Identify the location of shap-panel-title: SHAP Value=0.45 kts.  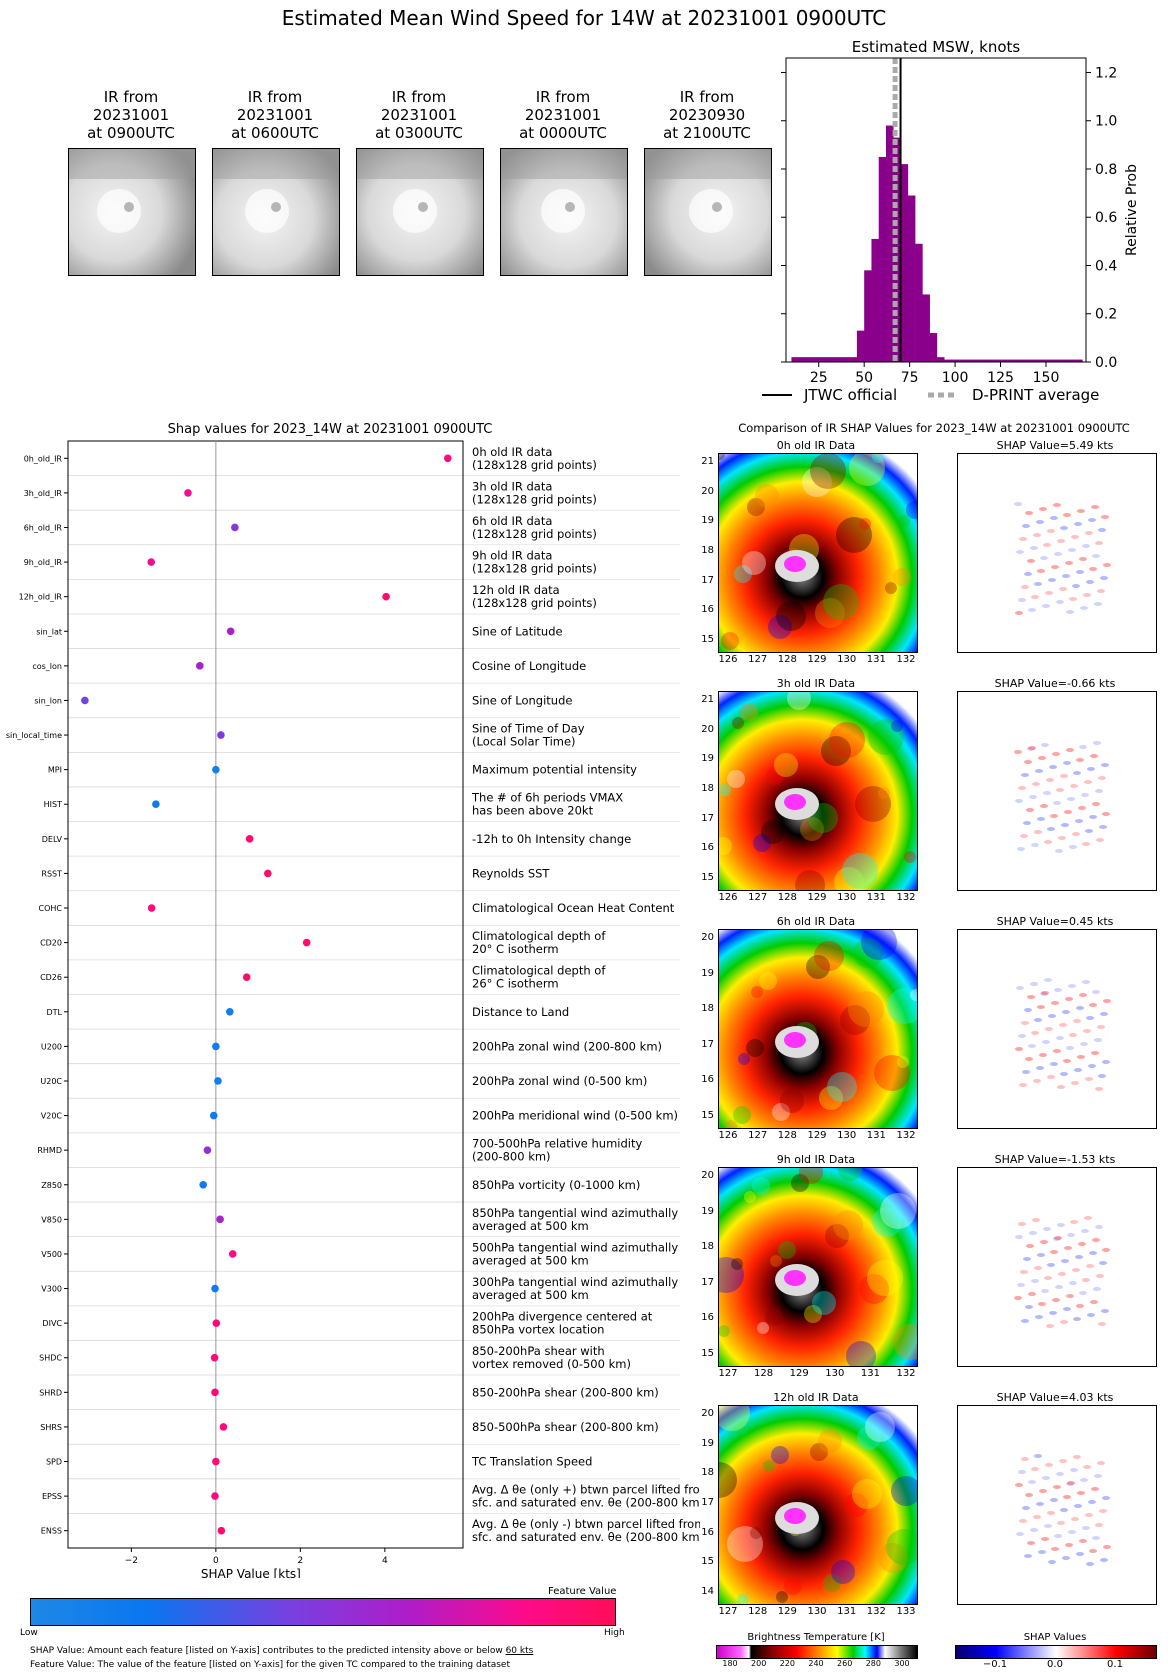
(1055, 921).